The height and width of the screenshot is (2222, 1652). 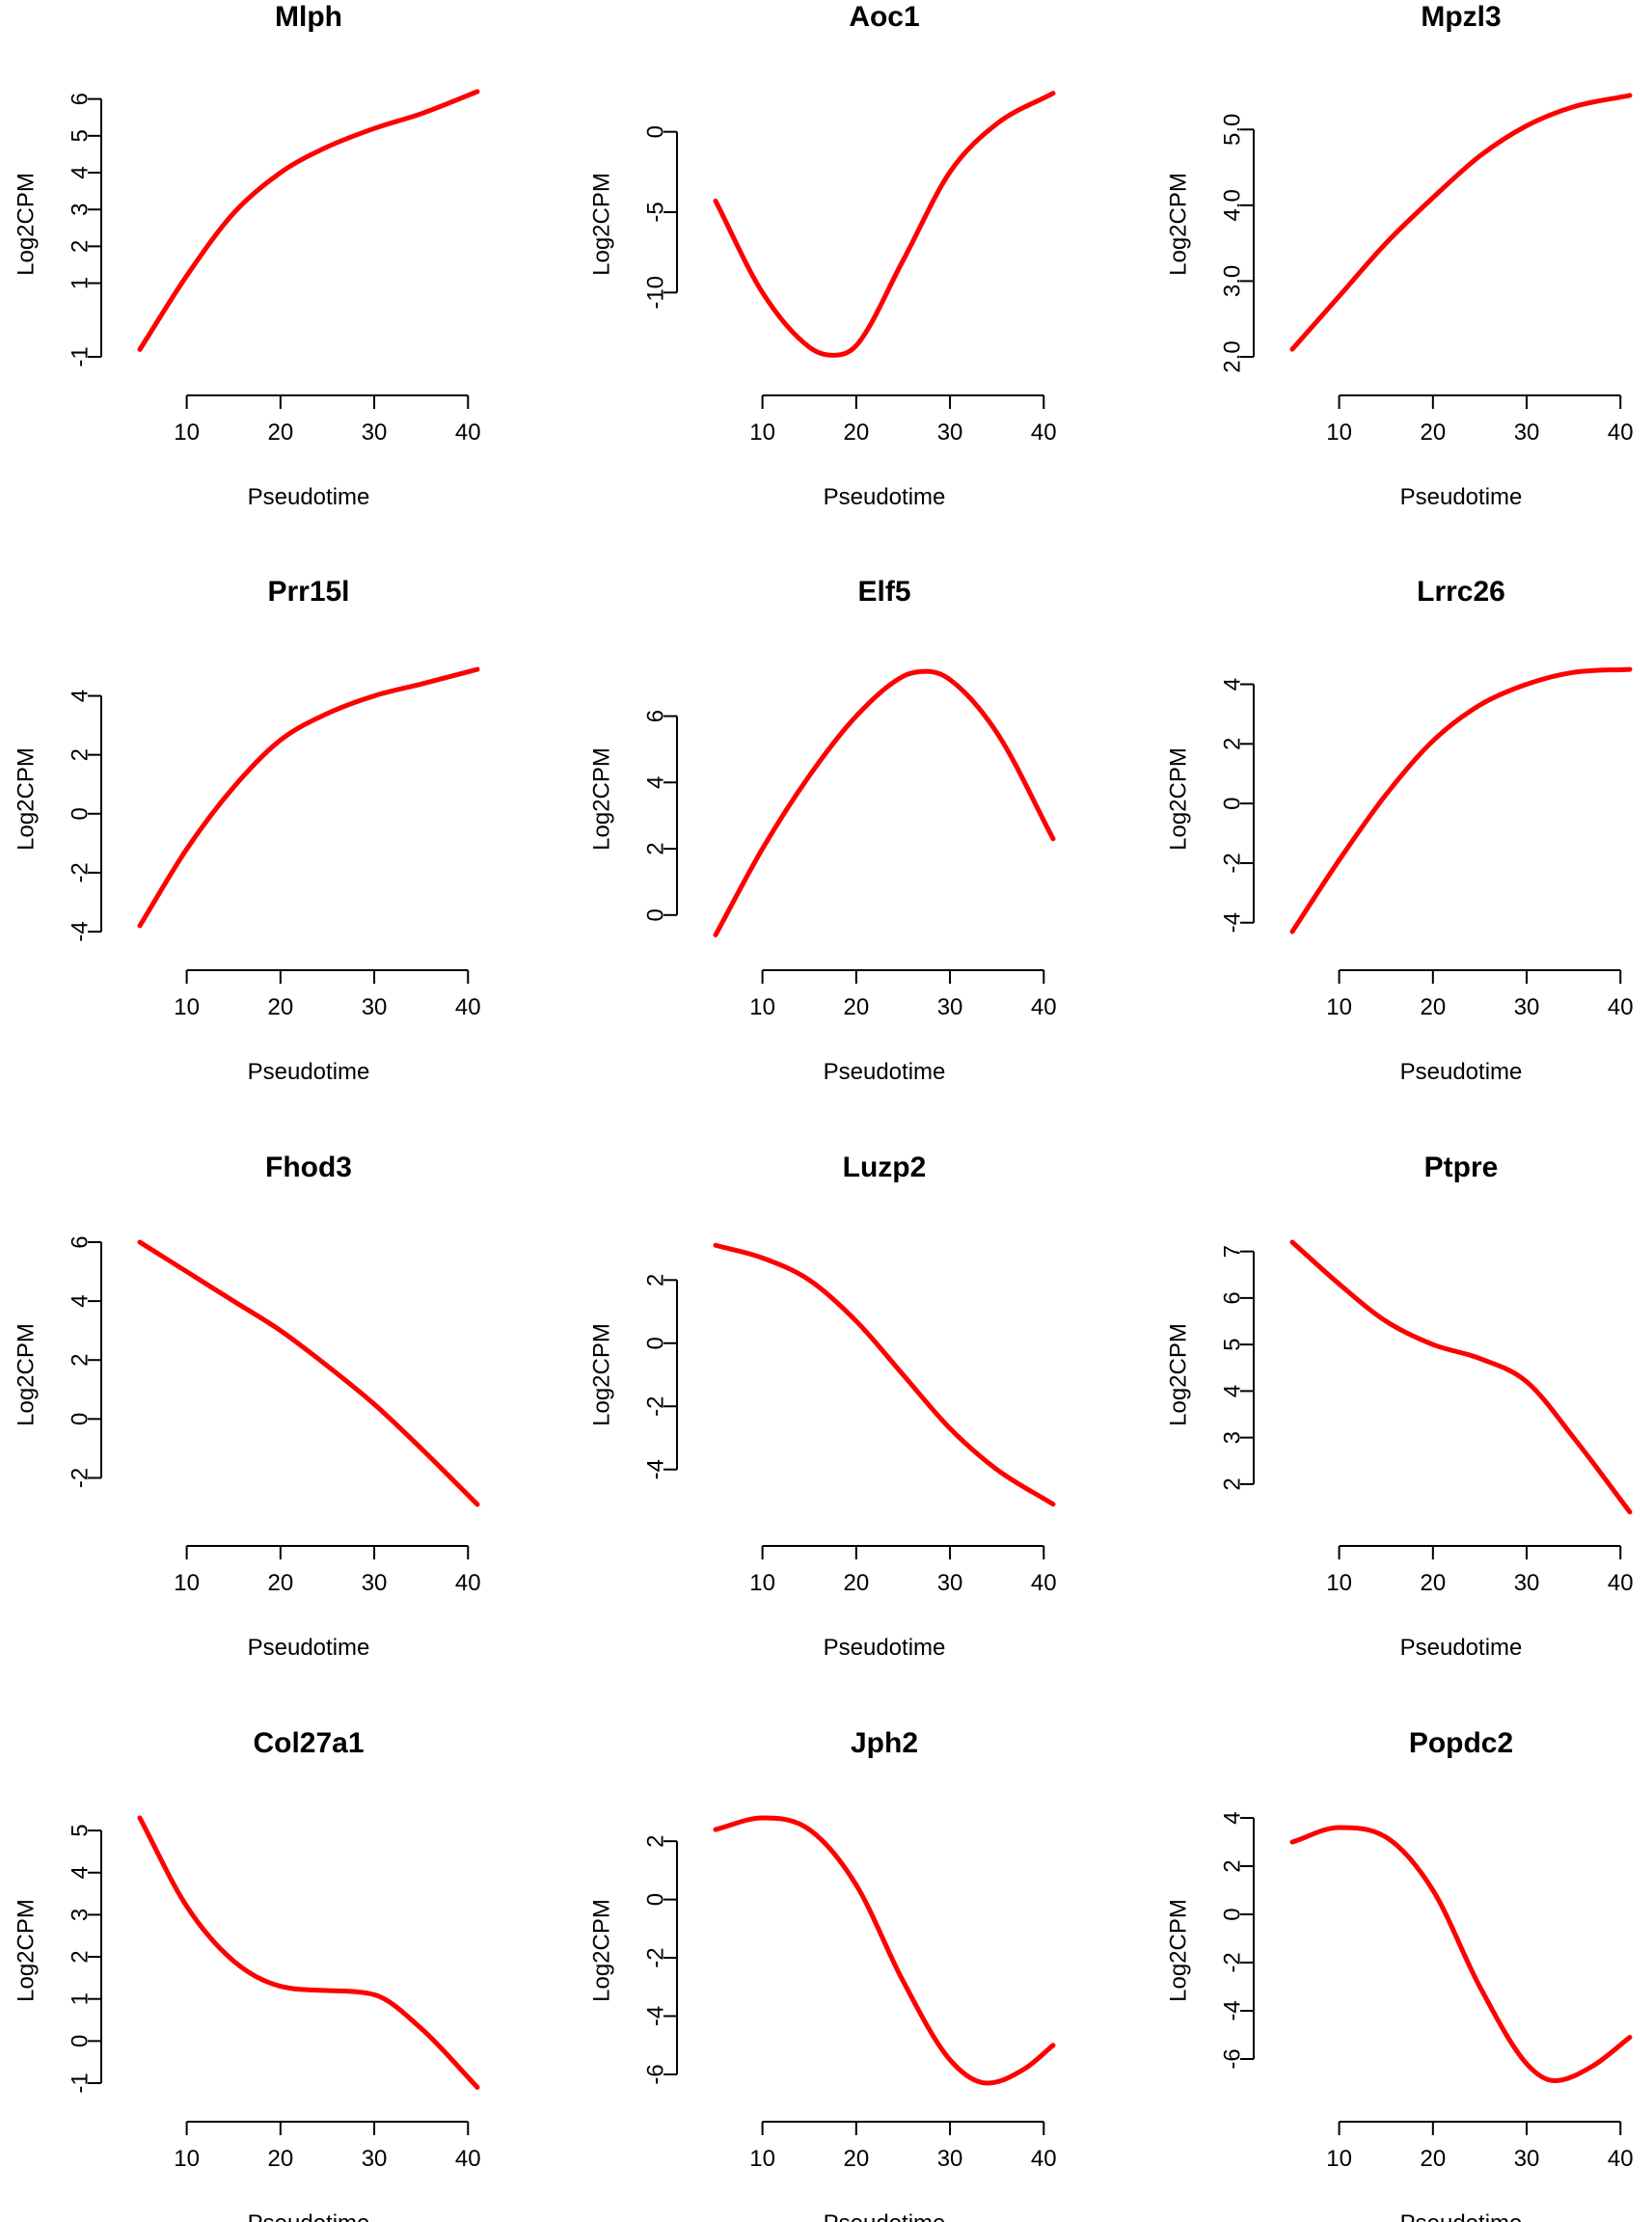 I want to click on panel: Lrrc26 -4 -2 0 2 4 10 20 30 40 Pseudotime Log2CPM, so click(x=1400, y=830).